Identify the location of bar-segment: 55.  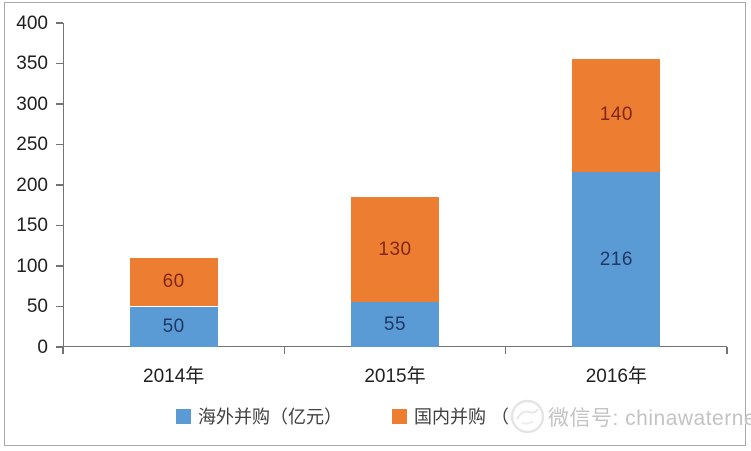
(395, 324).